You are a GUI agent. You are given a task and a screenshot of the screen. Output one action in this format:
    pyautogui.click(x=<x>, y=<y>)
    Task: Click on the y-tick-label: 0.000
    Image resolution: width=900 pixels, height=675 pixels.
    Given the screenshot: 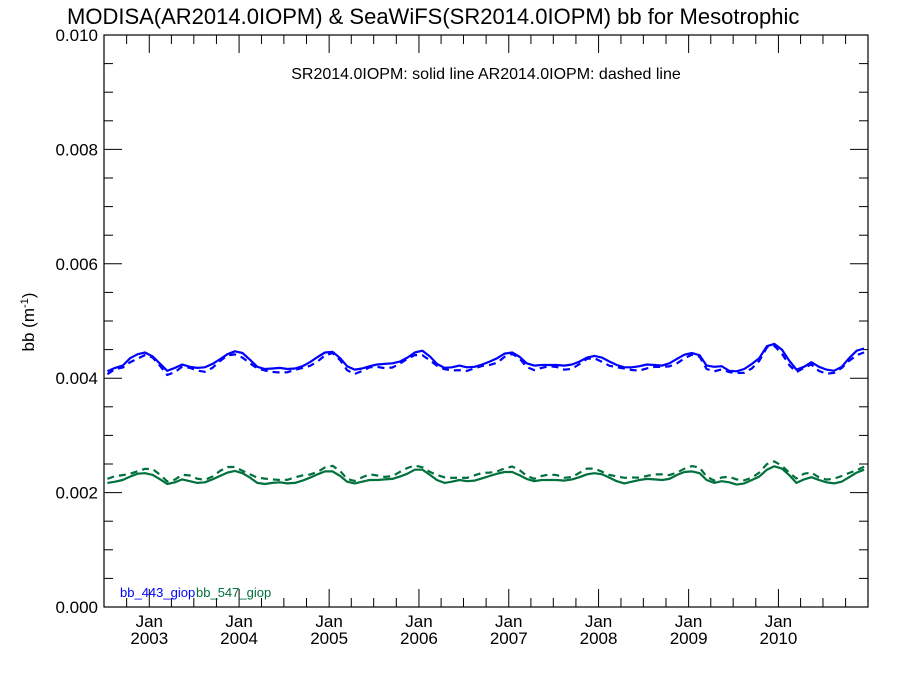 What is the action you would take?
    pyautogui.click(x=76, y=607)
    